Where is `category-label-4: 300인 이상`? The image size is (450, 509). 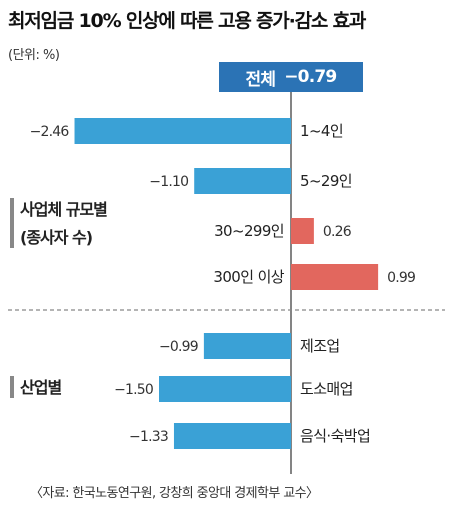
category-label-4: 300인 이상 is located at coordinates (248, 277).